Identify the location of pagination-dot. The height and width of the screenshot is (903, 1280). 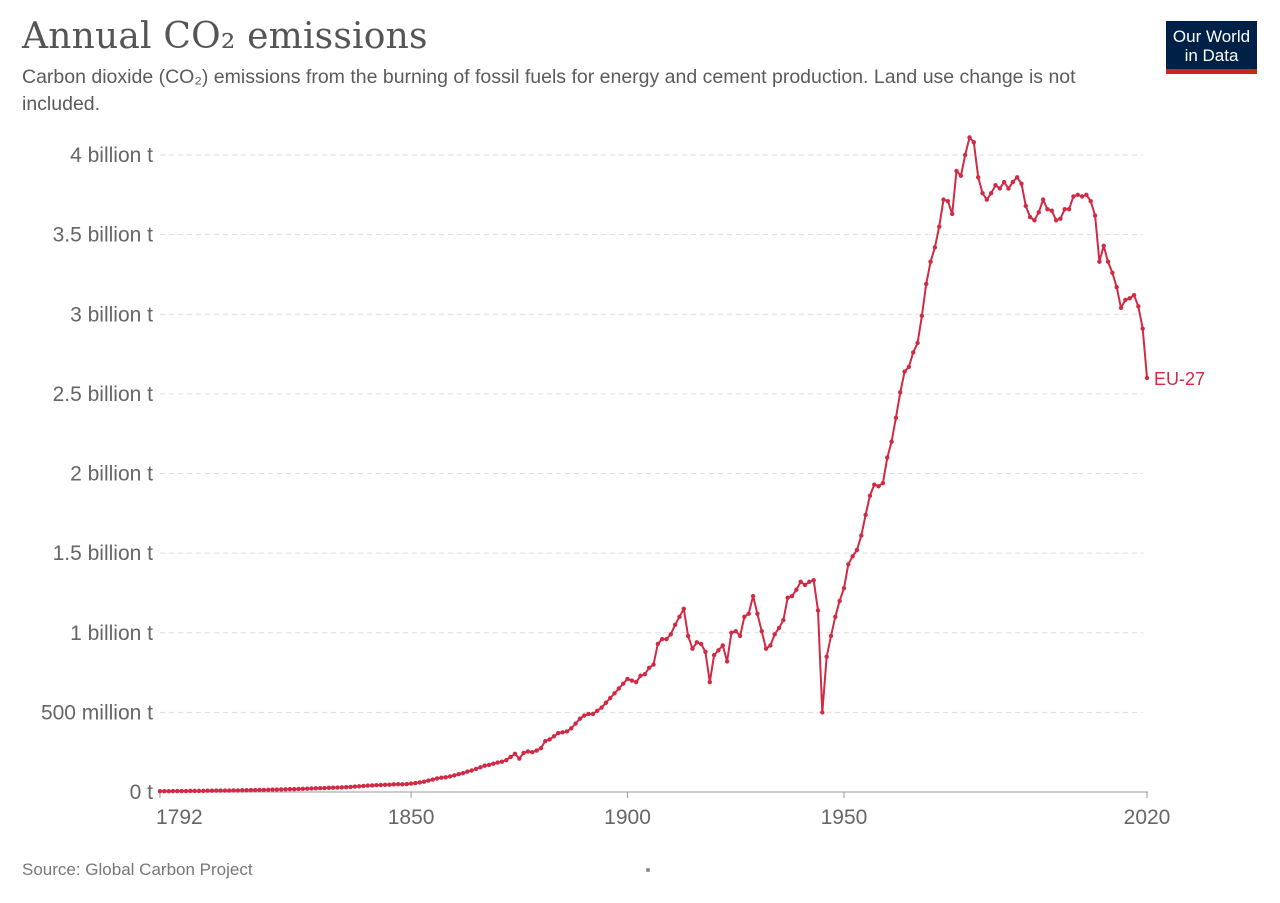
(648, 870).